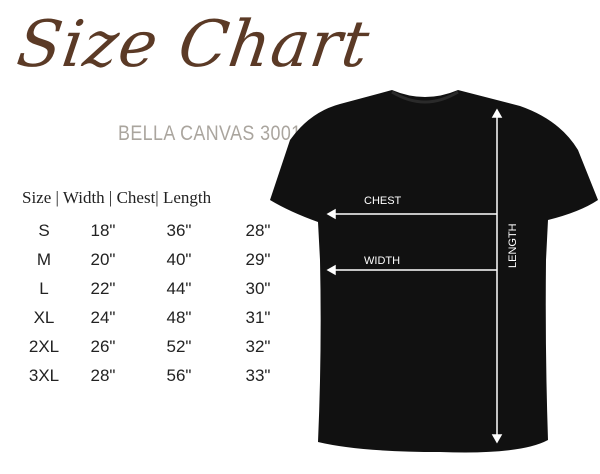  What do you see at coordinates (179, 230) in the screenshot?
I see `chest-cell: 36"` at bounding box center [179, 230].